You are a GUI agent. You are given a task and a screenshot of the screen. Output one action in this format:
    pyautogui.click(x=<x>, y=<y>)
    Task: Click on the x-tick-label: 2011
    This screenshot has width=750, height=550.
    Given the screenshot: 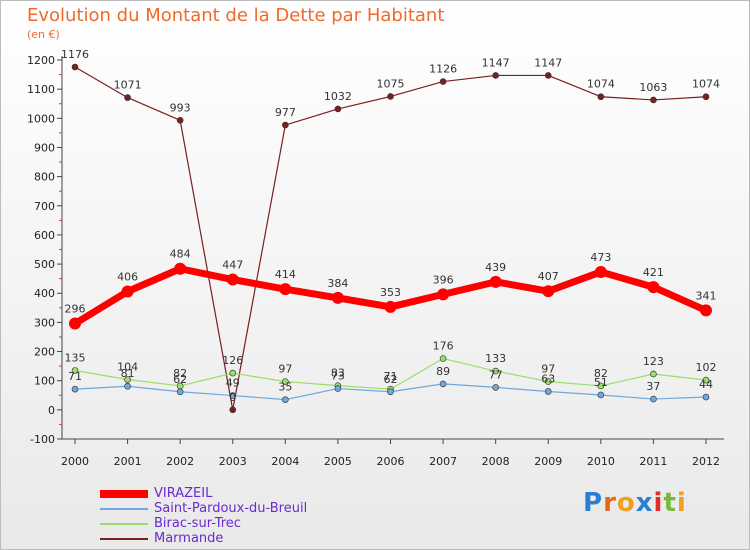 What is the action you would take?
    pyautogui.click(x=653, y=461)
    